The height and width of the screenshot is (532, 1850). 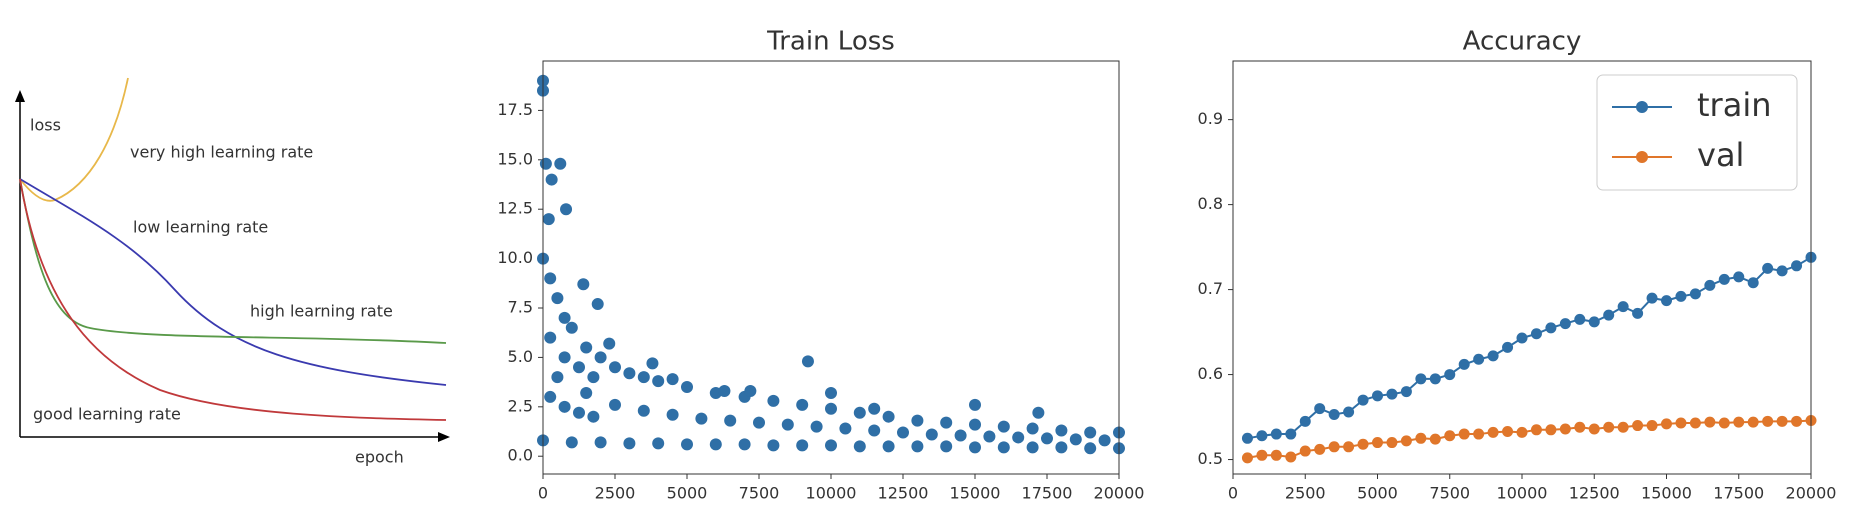 I want to click on y-tick-label: 2.5, so click(x=520, y=405).